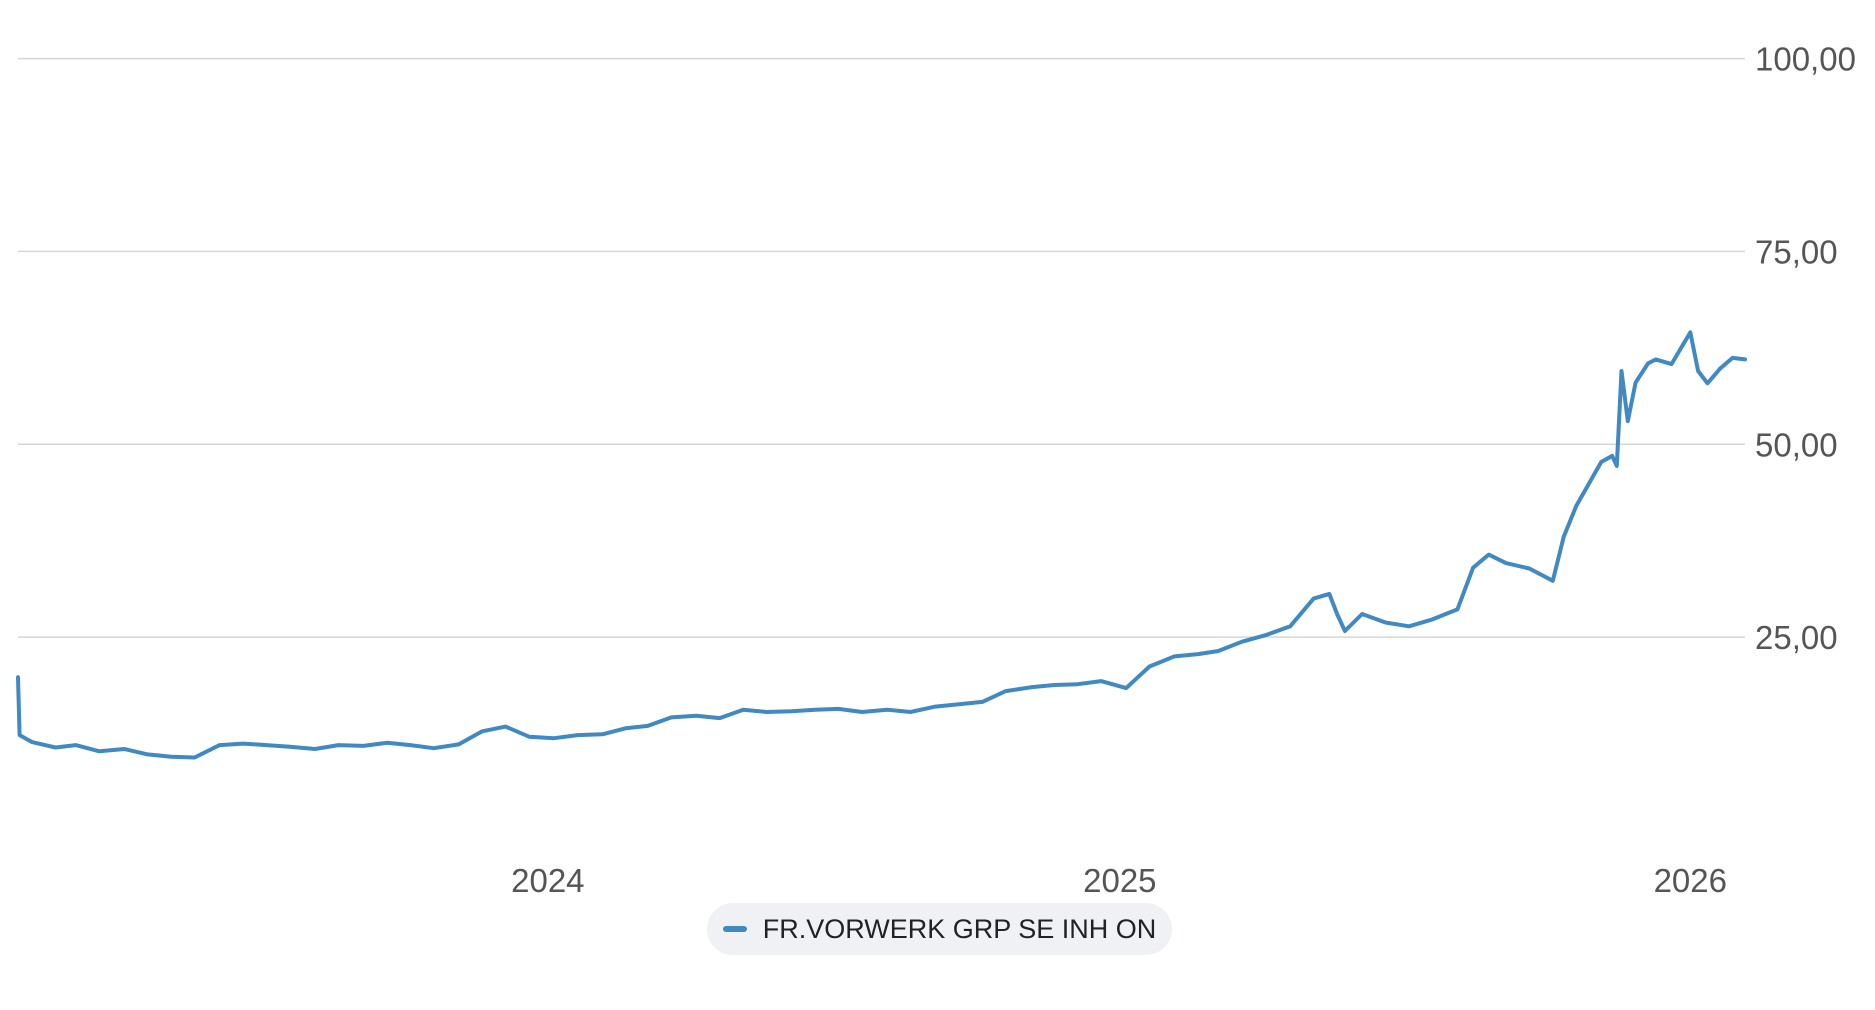 This screenshot has height=1010, width=1875. I want to click on y-tick-label: 50,00, so click(1796, 444).